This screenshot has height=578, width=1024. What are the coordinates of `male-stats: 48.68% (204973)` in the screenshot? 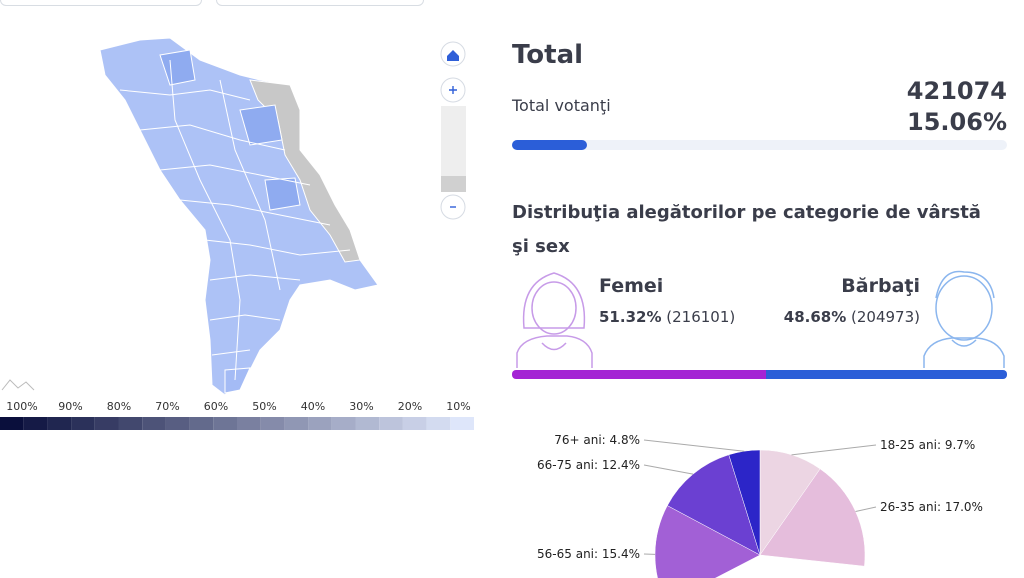 It's located at (852, 317).